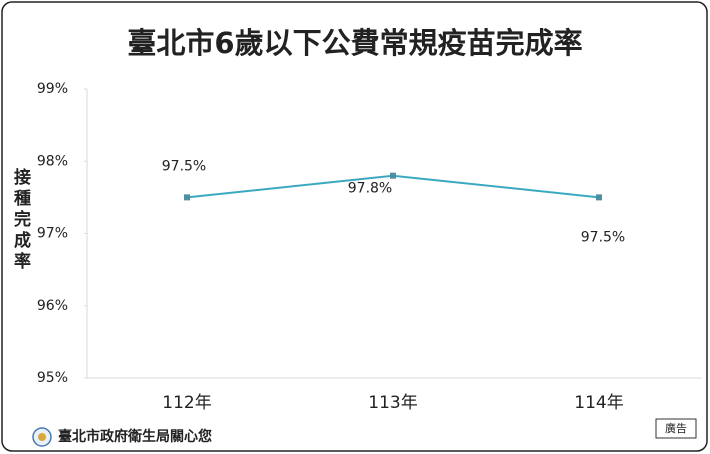 The height and width of the screenshot is (454, 710). What do you see at coordinates (52, 89) in the screenshot?
I see `y-tick-label: 99%` at bounding box center [52, 89].